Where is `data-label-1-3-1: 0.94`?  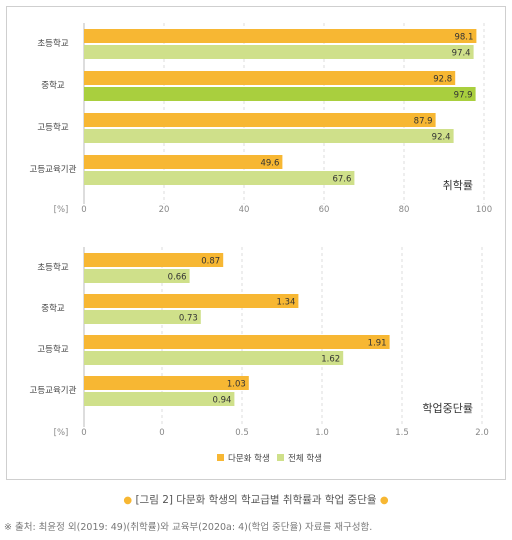 data-label-1-3-1: 0.94 is located at coordinates (221, 401).